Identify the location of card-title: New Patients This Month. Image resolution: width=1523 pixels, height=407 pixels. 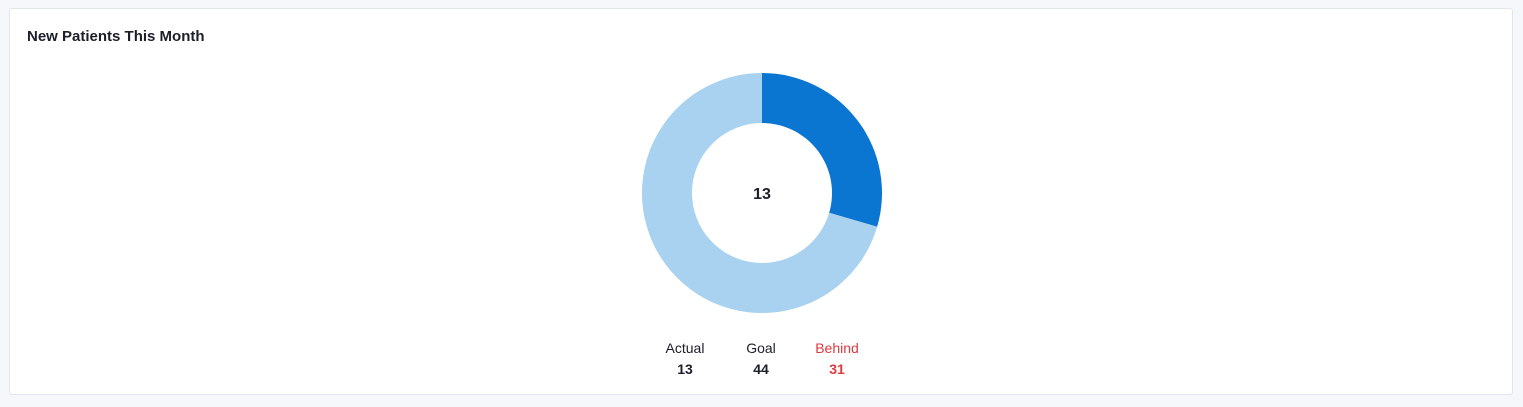
(116, 36).